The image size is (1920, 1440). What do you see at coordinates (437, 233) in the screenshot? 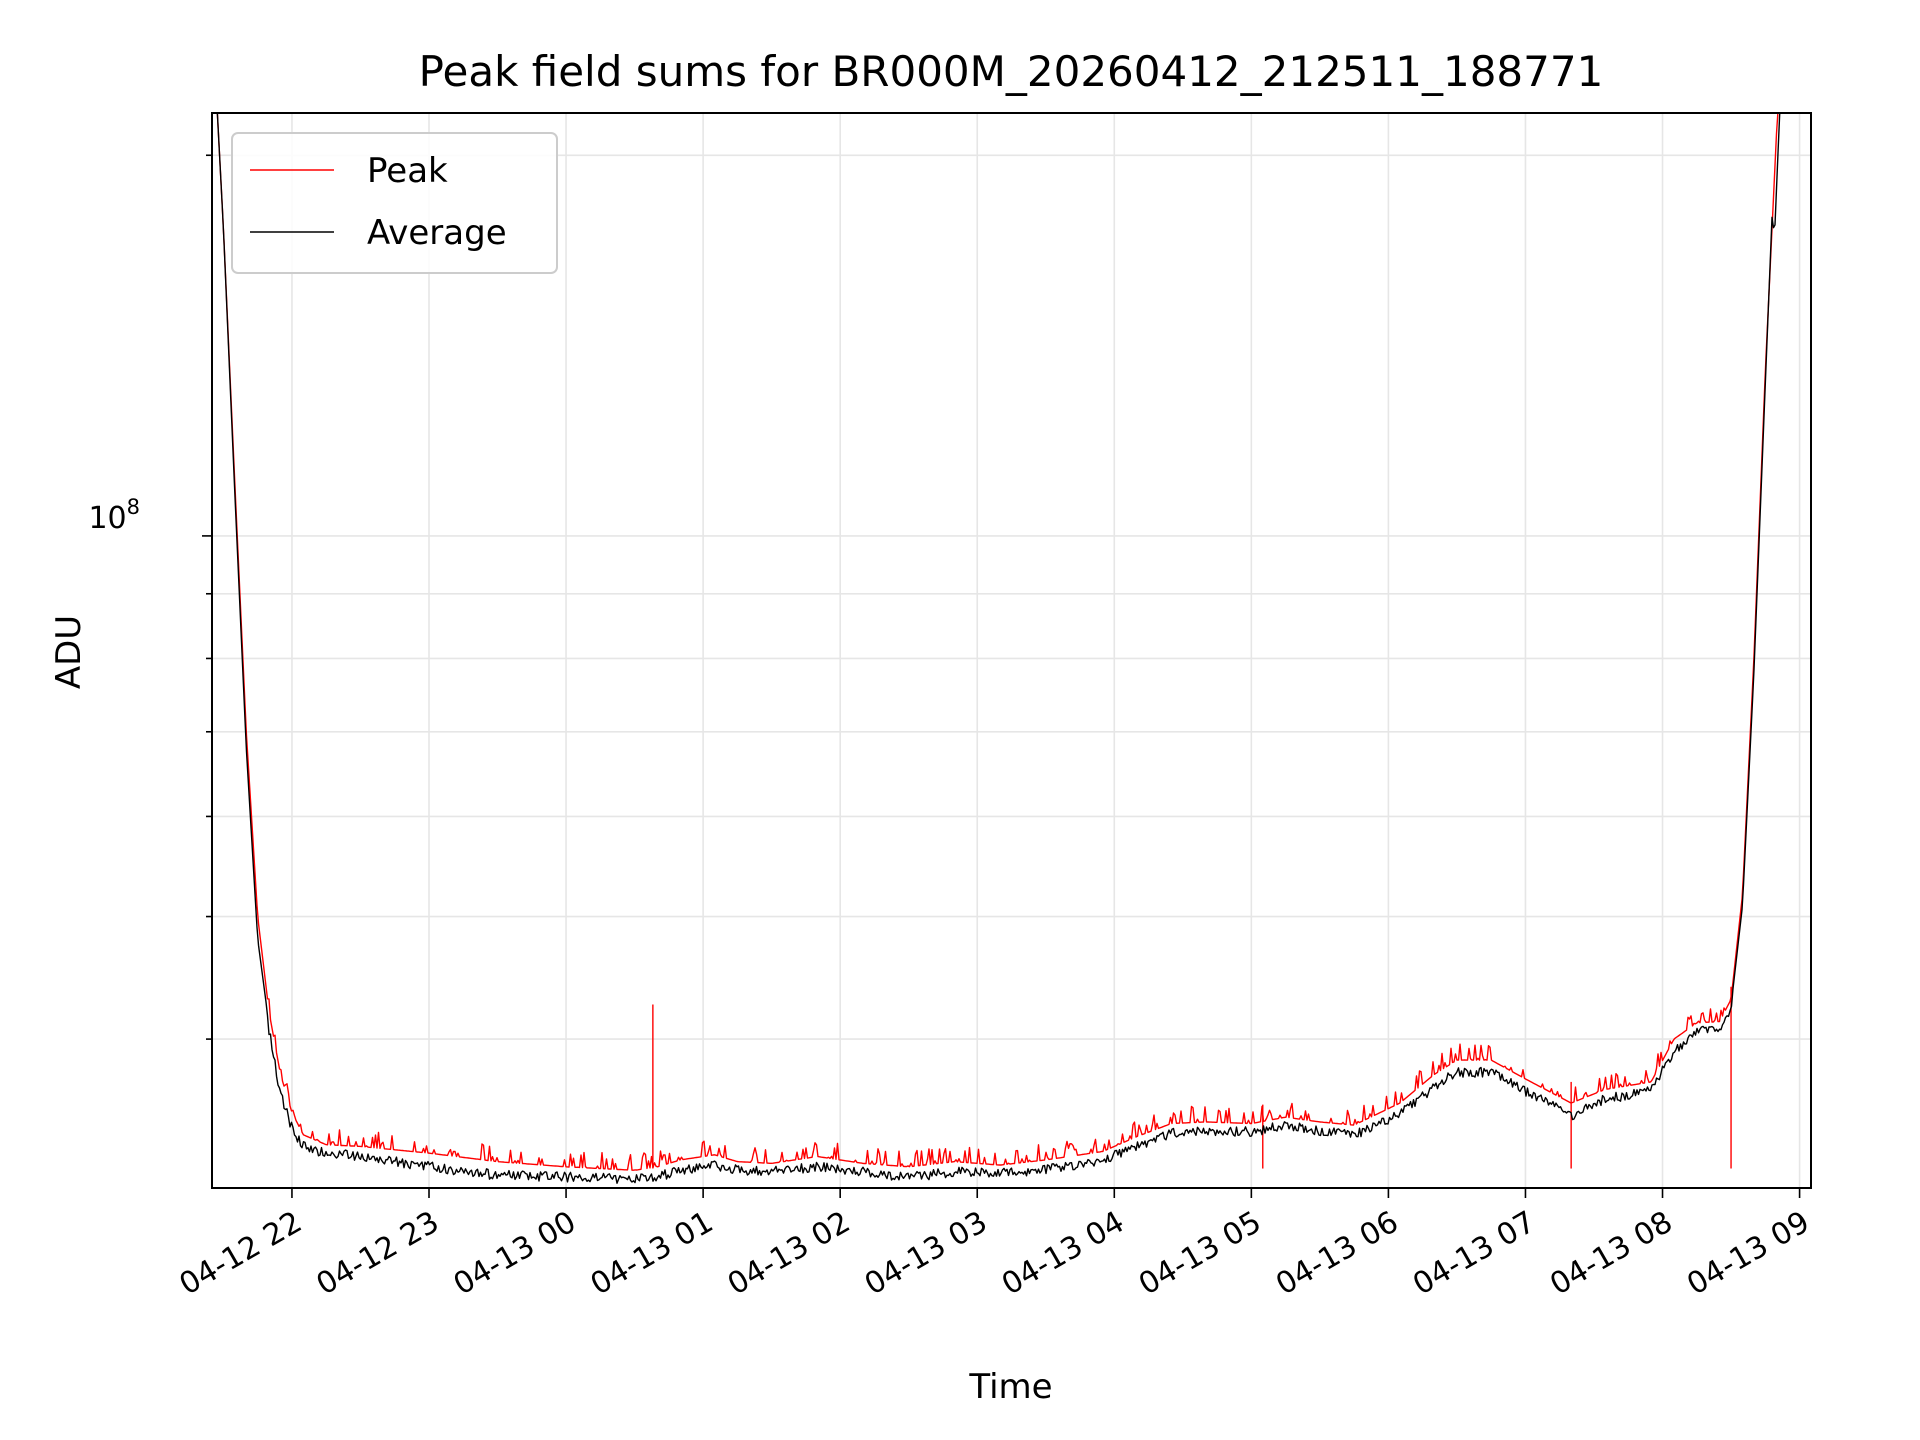
I see `legend-average-label: Average` at bounding box center [437, 233].